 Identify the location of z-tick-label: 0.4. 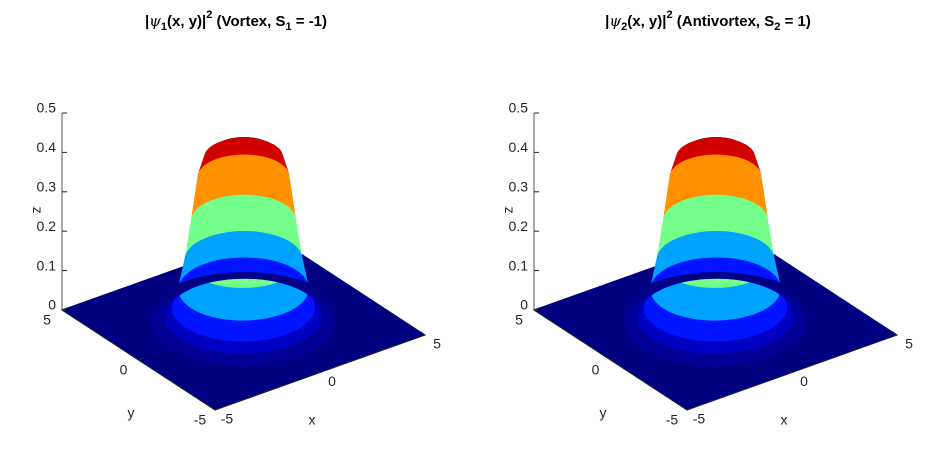
(47, 147).